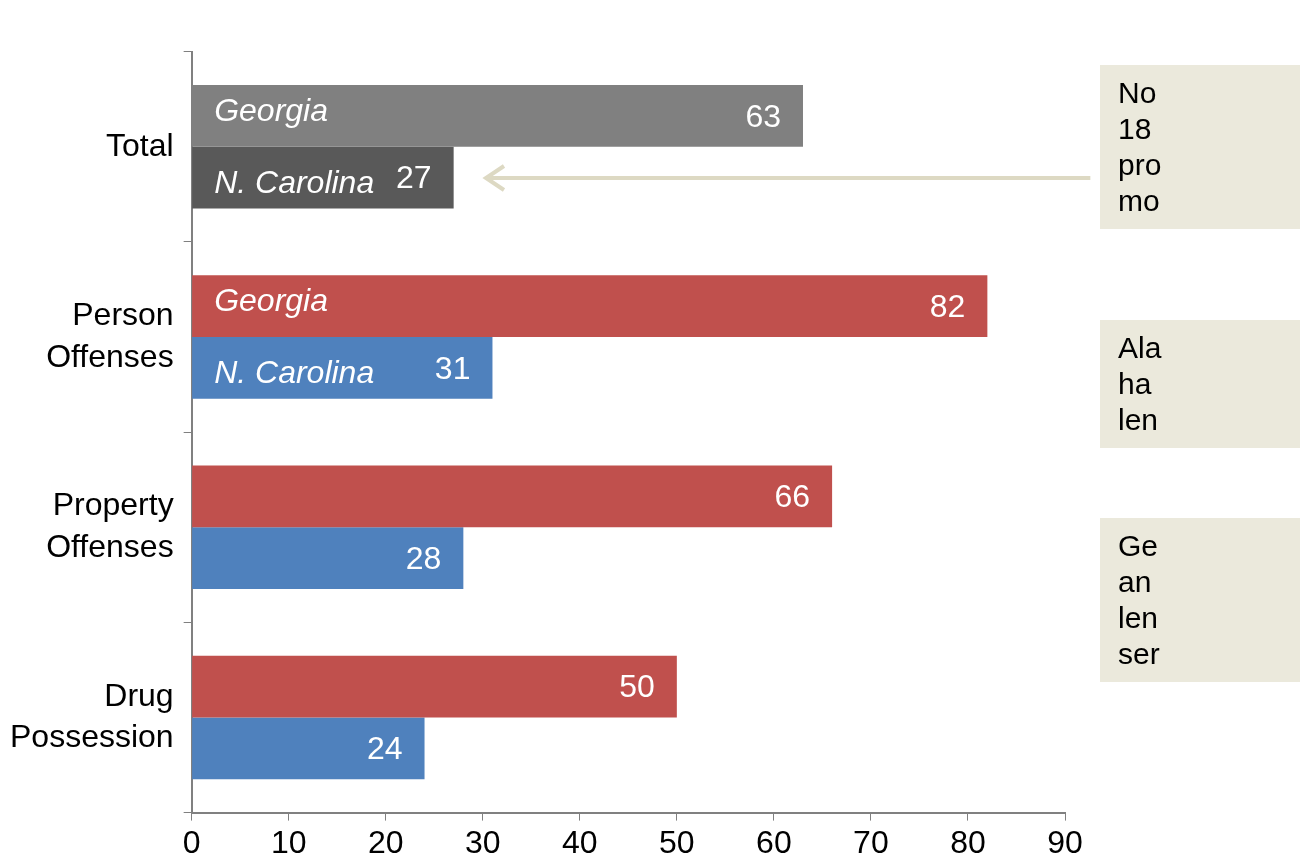  What do you see at coordinates (294, 371) in the screenshot?
I see `text: N. Carolina` at bounding box center [294, 371].